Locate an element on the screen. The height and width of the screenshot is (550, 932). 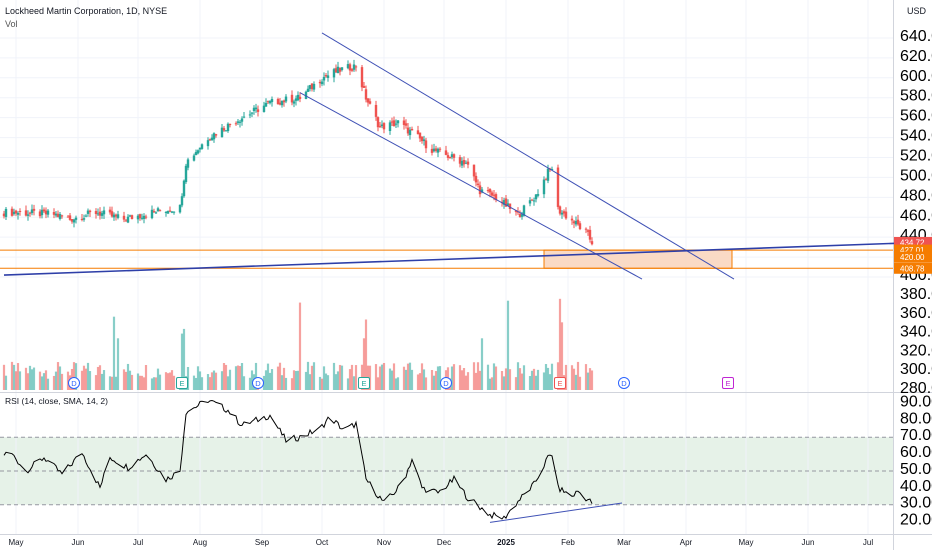
price-badge is located at coordinates (913, 250).